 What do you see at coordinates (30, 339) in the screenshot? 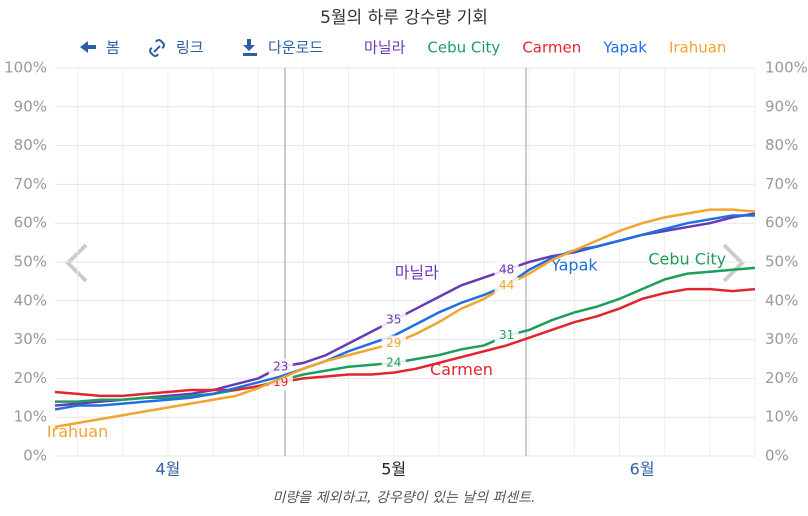
I see `y-tick-label: 30%` at bounding box center [30, 339].